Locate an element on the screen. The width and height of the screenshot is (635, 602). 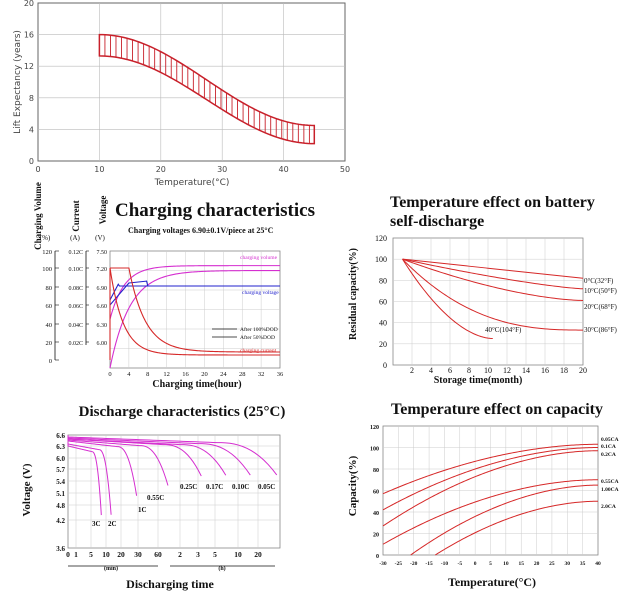
chg-vol-tick: 80 is located at coordinates (49, 288).